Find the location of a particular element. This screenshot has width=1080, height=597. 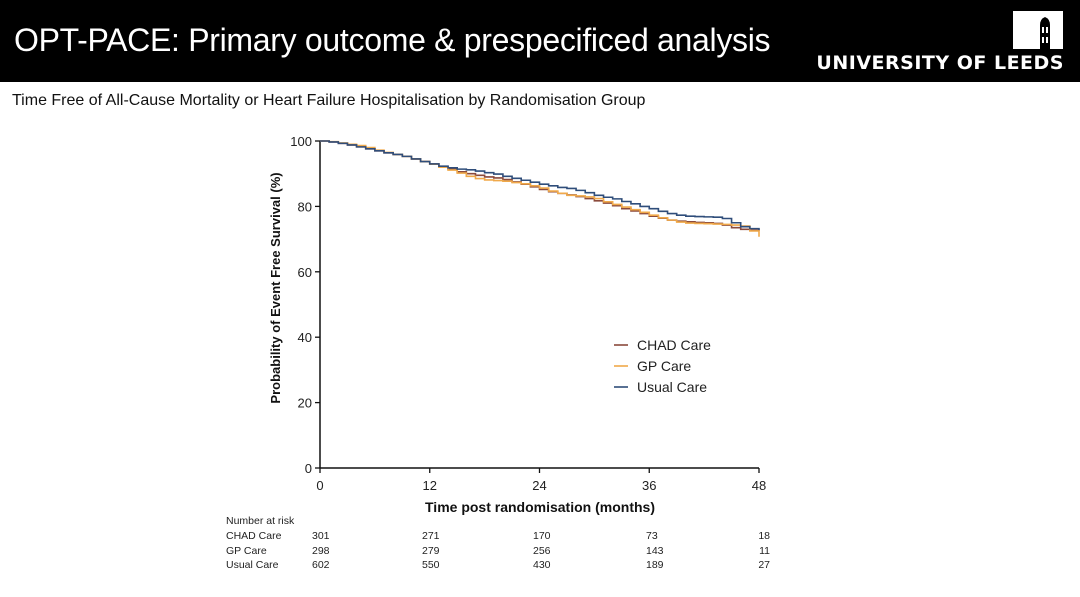

risk-cell: 298 is located at coordinates (321, 550).